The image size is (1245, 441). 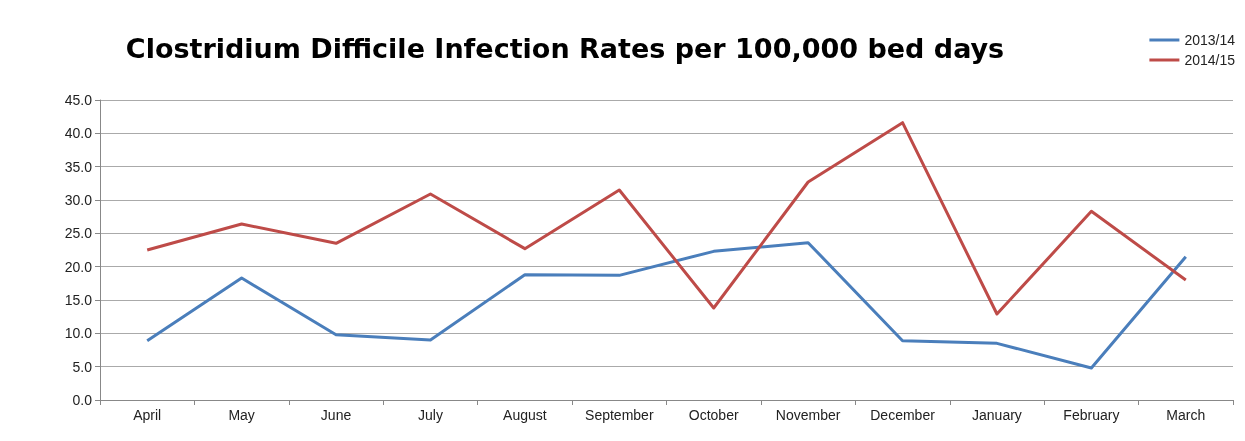 I want to click on y-tick-label: 40.0, so click(x=78, y=133).